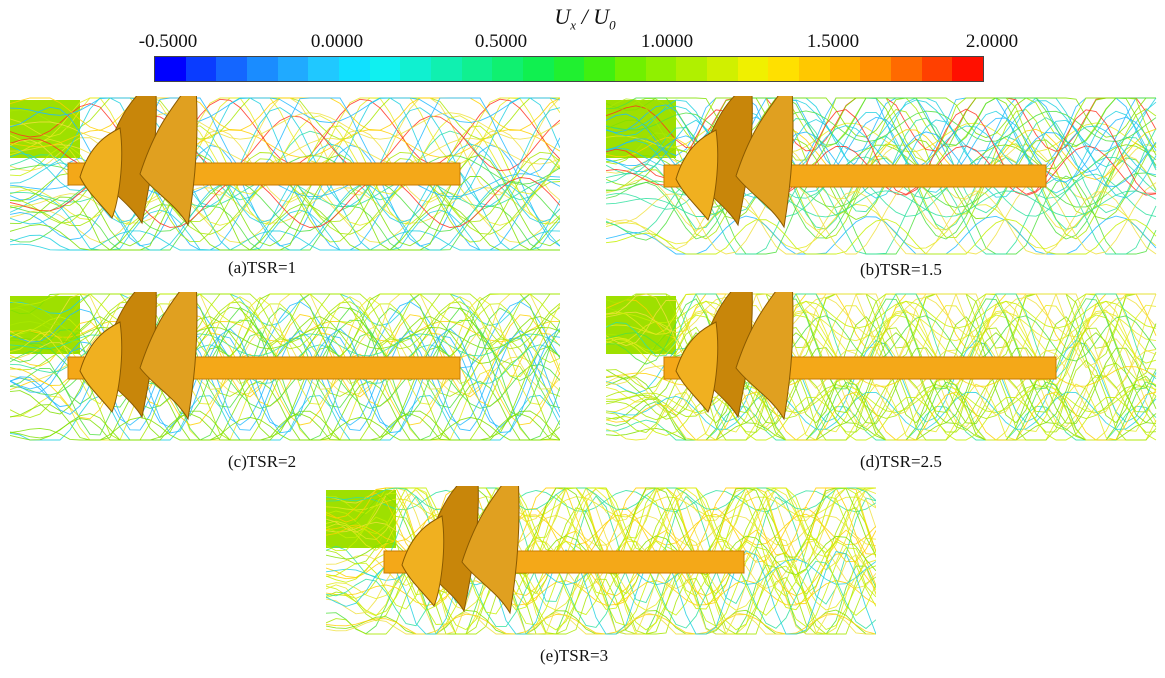 This screenshot has height=678, width=1165. Describe the element at coordinates (337, 41) in the screenshot. I see `colorbar-tick: 0.0000` at that location.